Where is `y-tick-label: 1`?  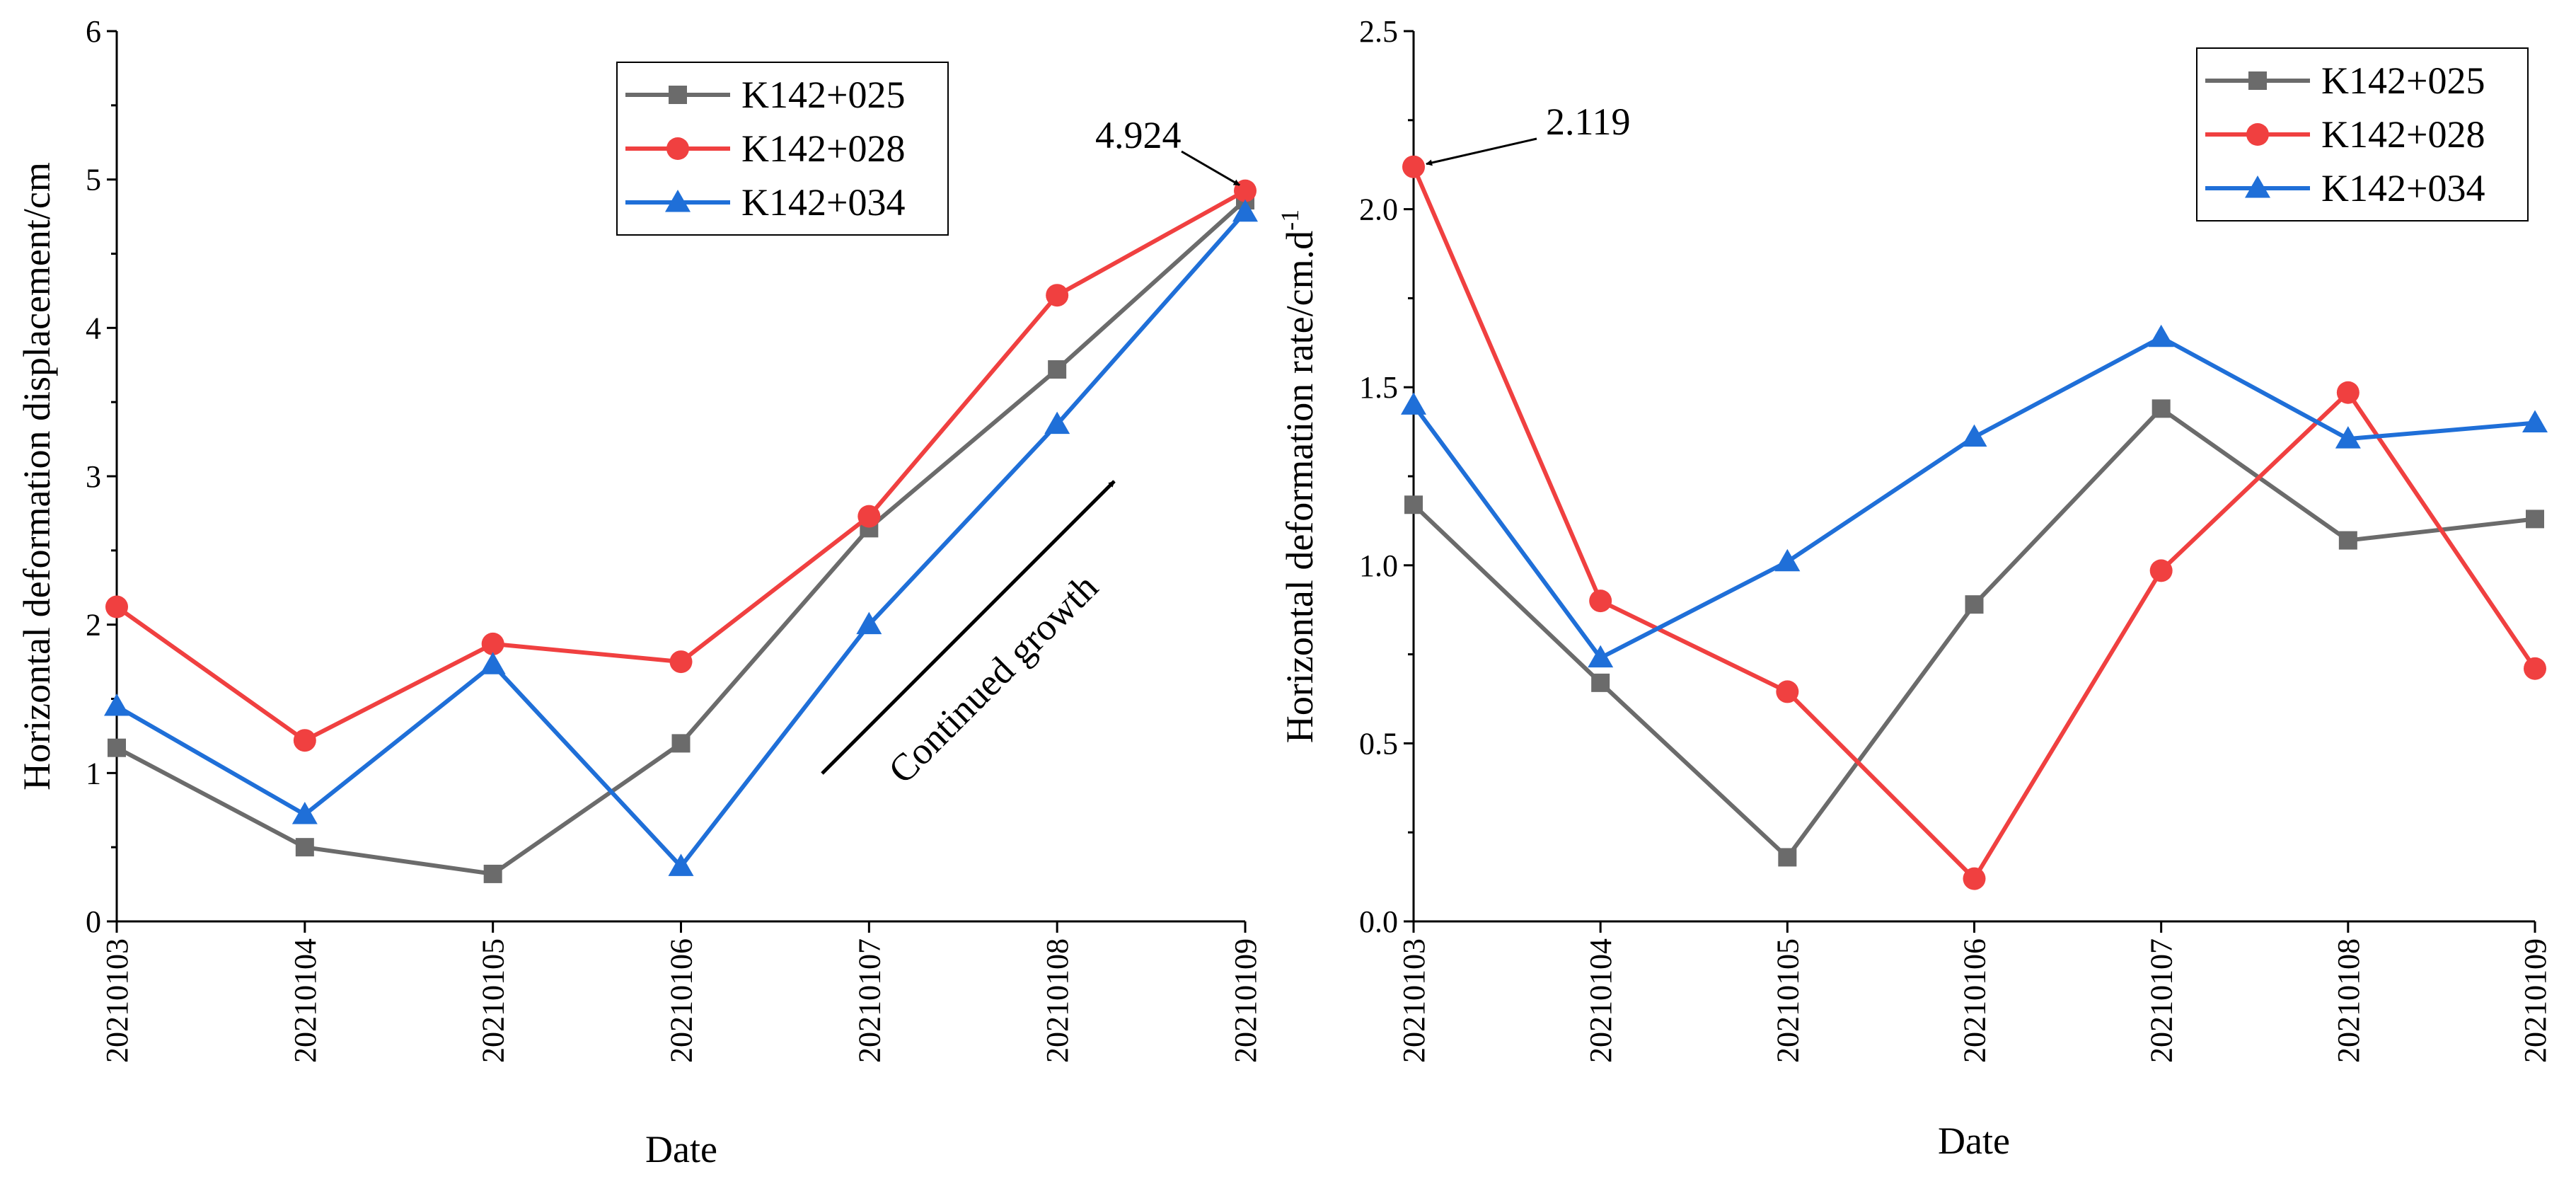 y-tick-label: 1 is located at coordinates (93, 773).